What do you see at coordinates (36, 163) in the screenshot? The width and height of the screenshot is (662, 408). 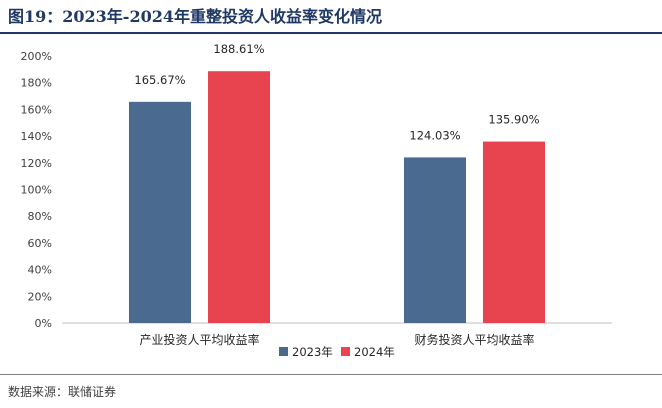 I see `y-tick-label: 120%` at bounding box center [36, 163].